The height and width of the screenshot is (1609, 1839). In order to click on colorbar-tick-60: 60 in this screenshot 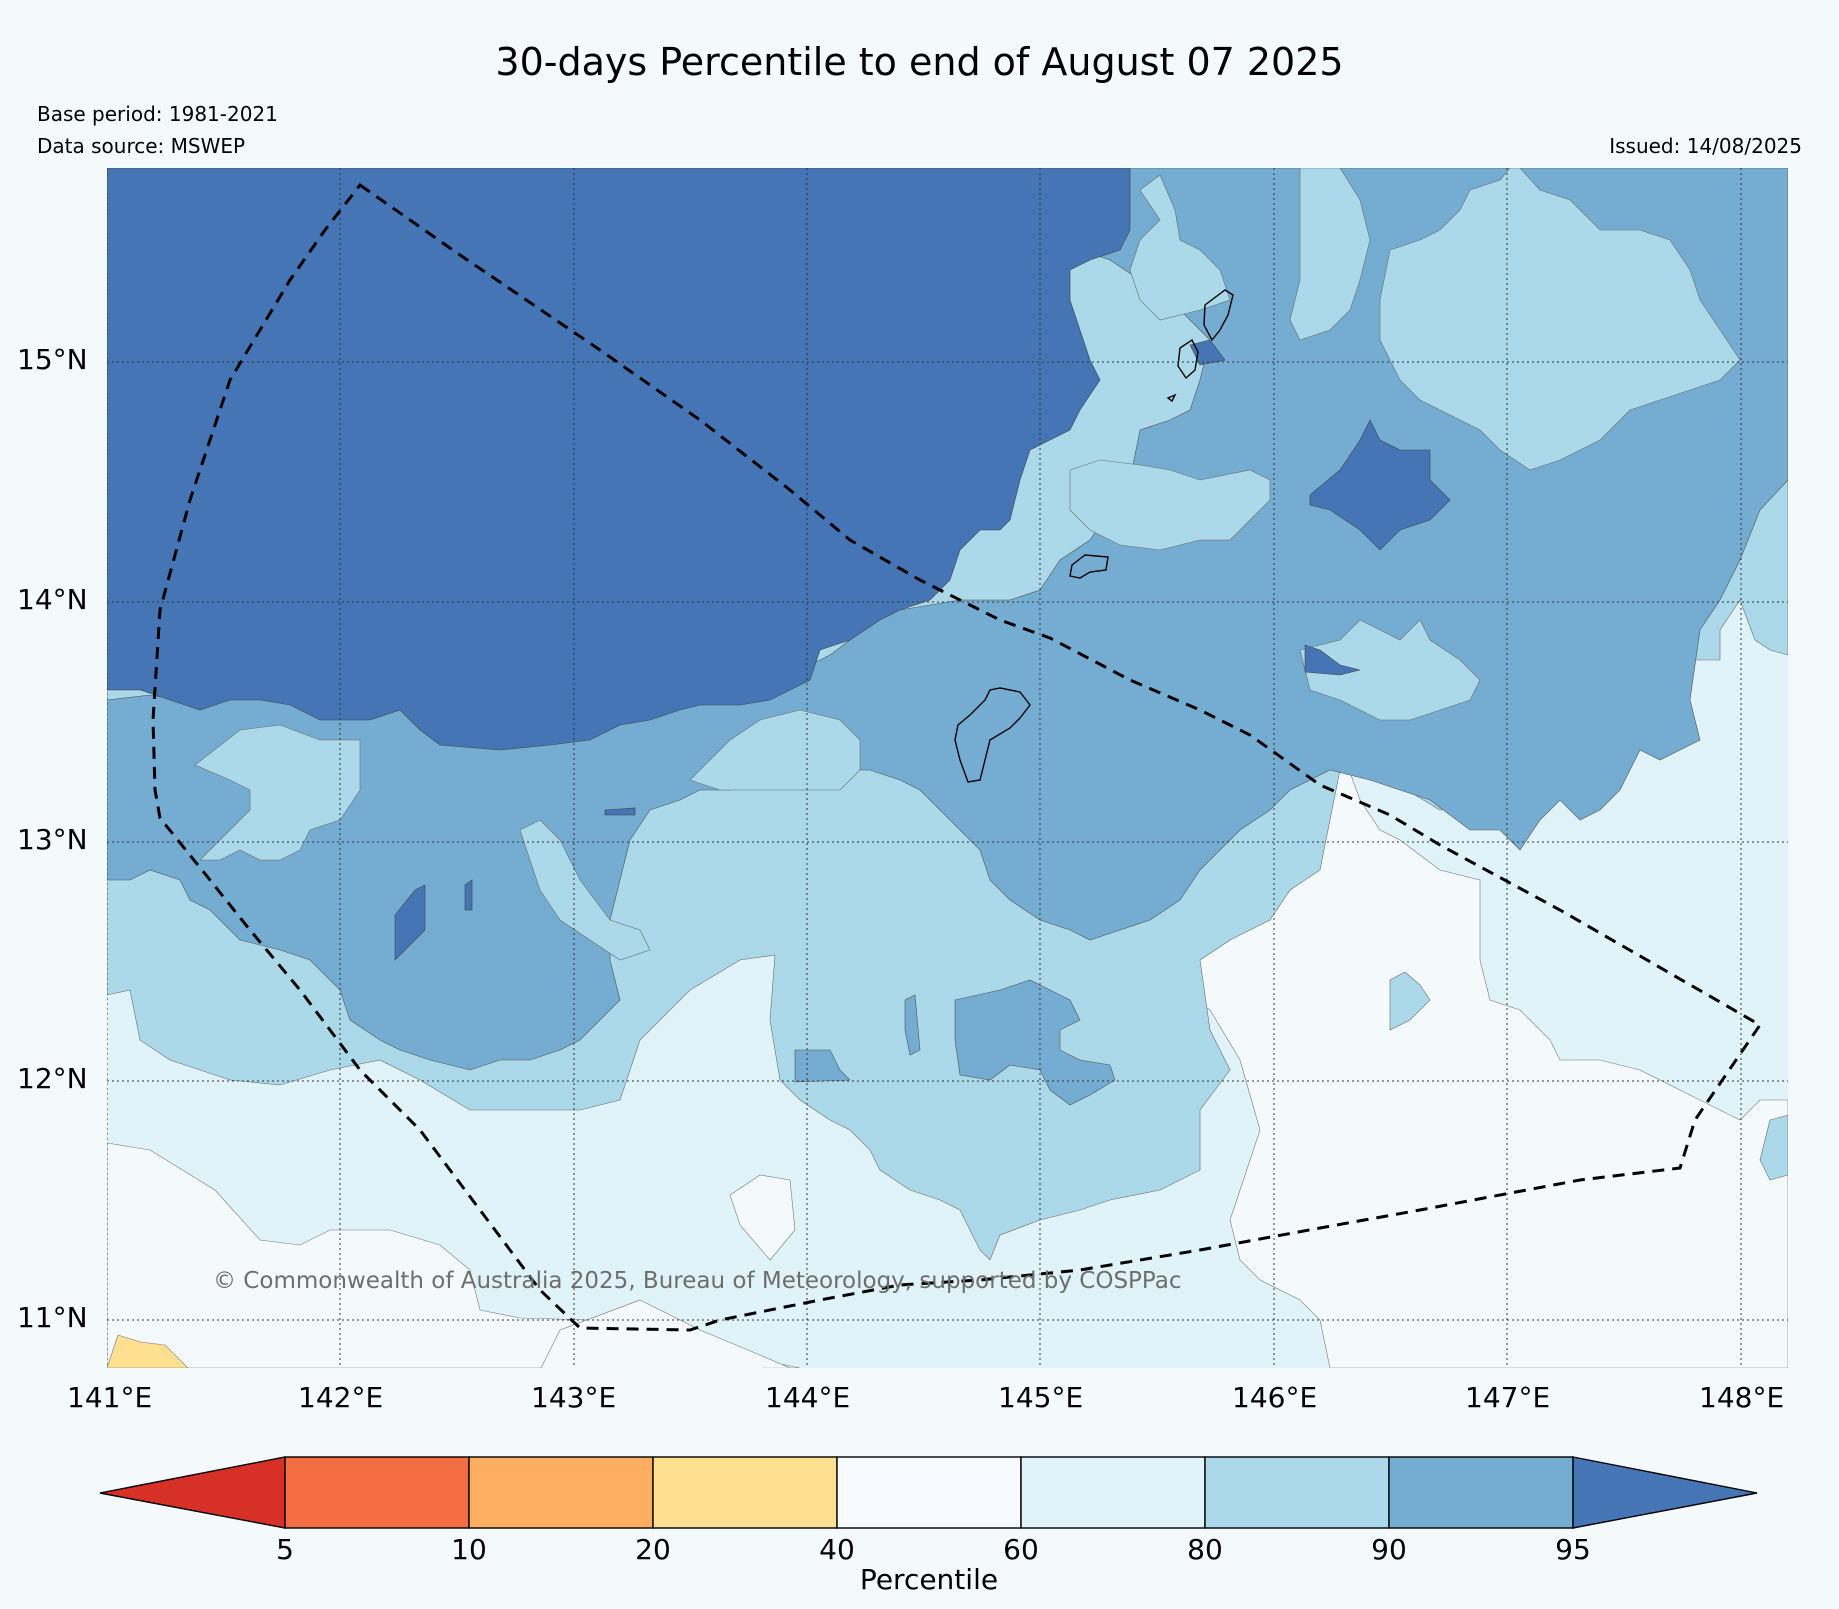, I will do `click(1021, 1549)`.